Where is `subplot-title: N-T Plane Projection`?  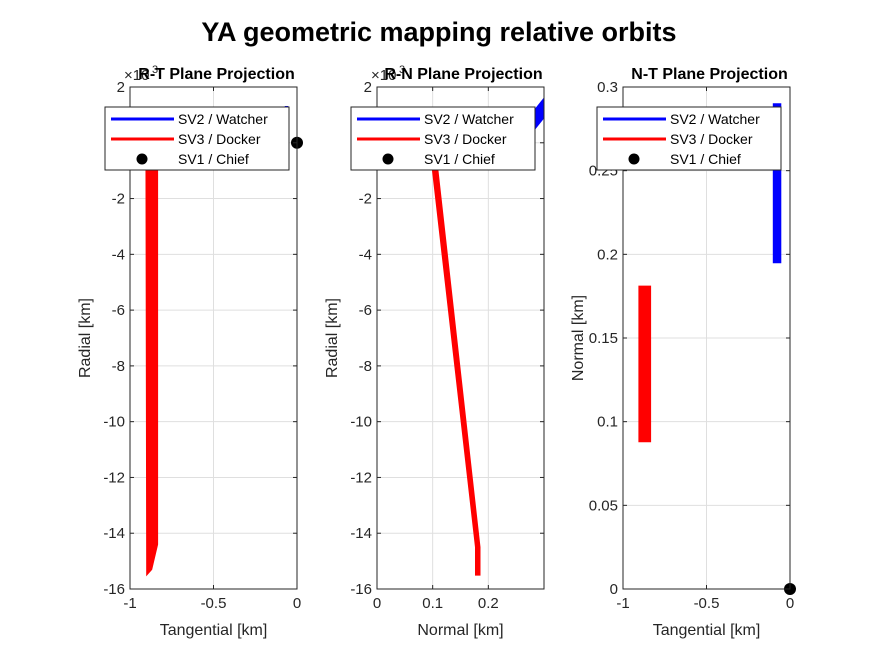 subplot-title: N-T Plane Projection is located at coordinates (709, 74).